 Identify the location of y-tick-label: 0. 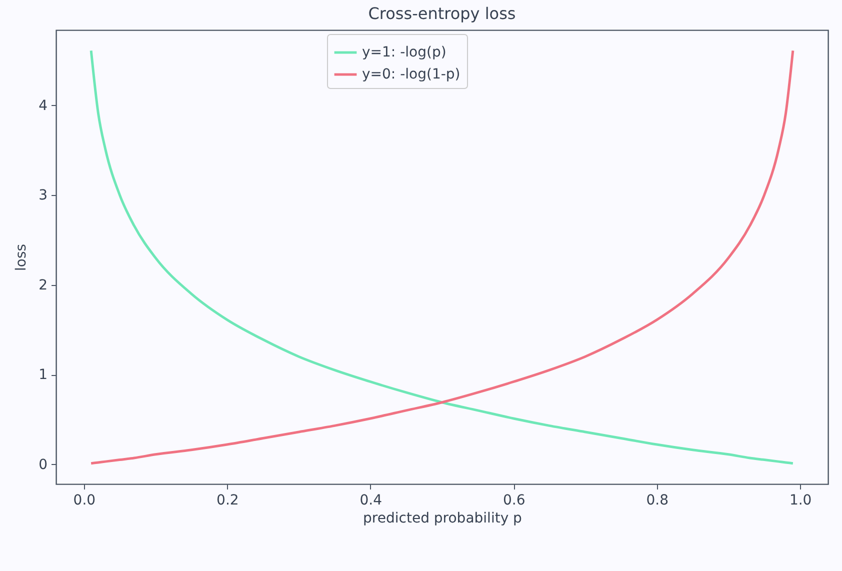
(43, 464).